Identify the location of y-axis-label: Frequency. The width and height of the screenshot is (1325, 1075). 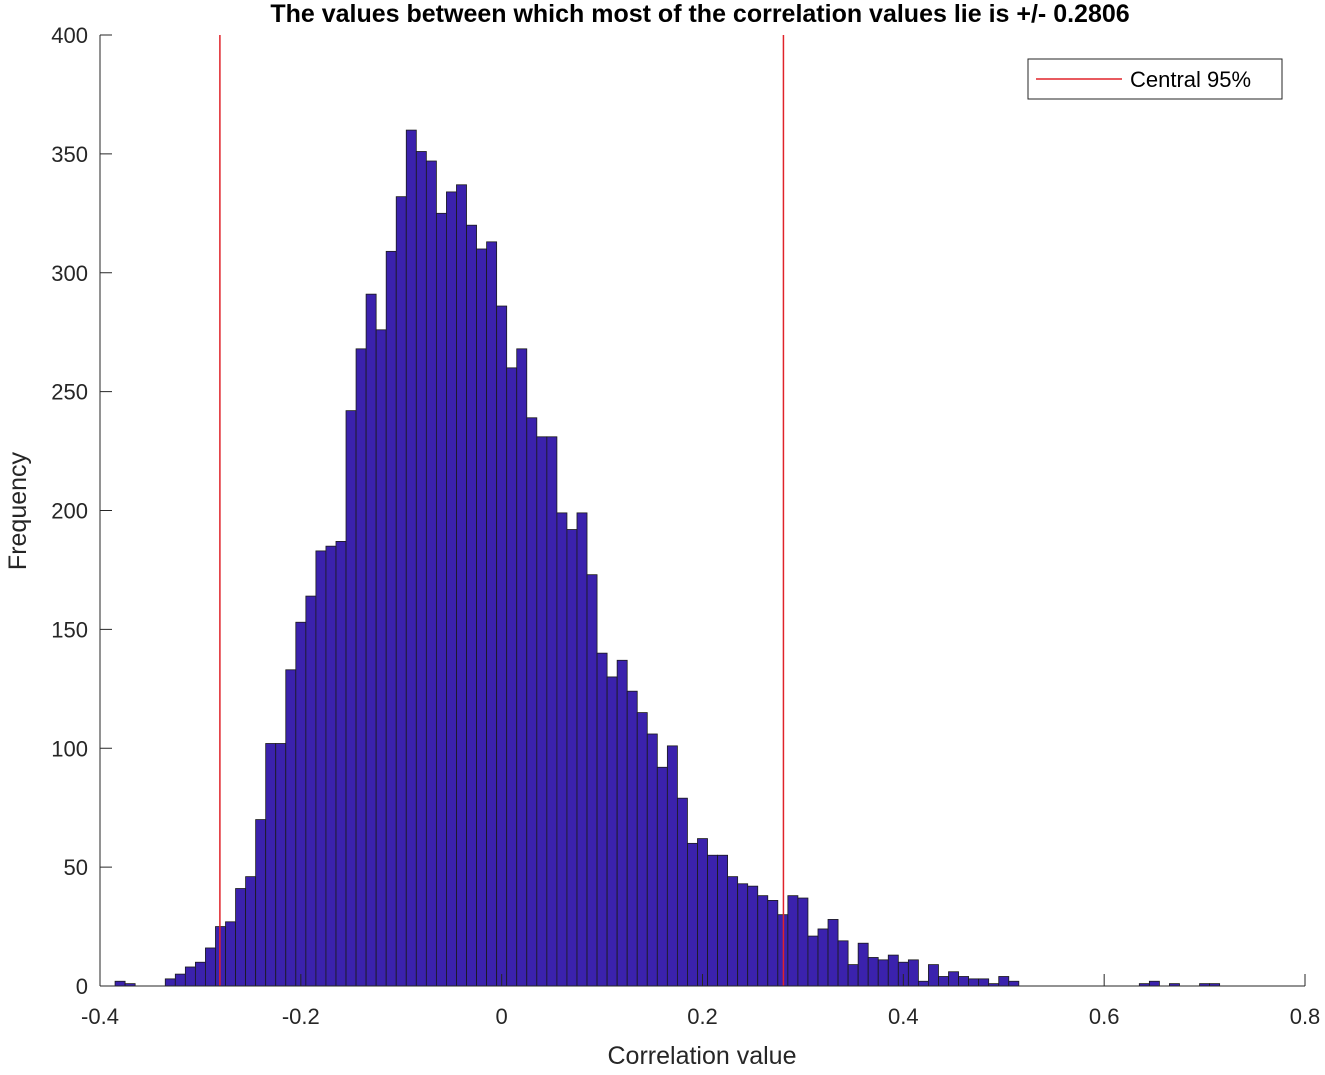
(18, 510).